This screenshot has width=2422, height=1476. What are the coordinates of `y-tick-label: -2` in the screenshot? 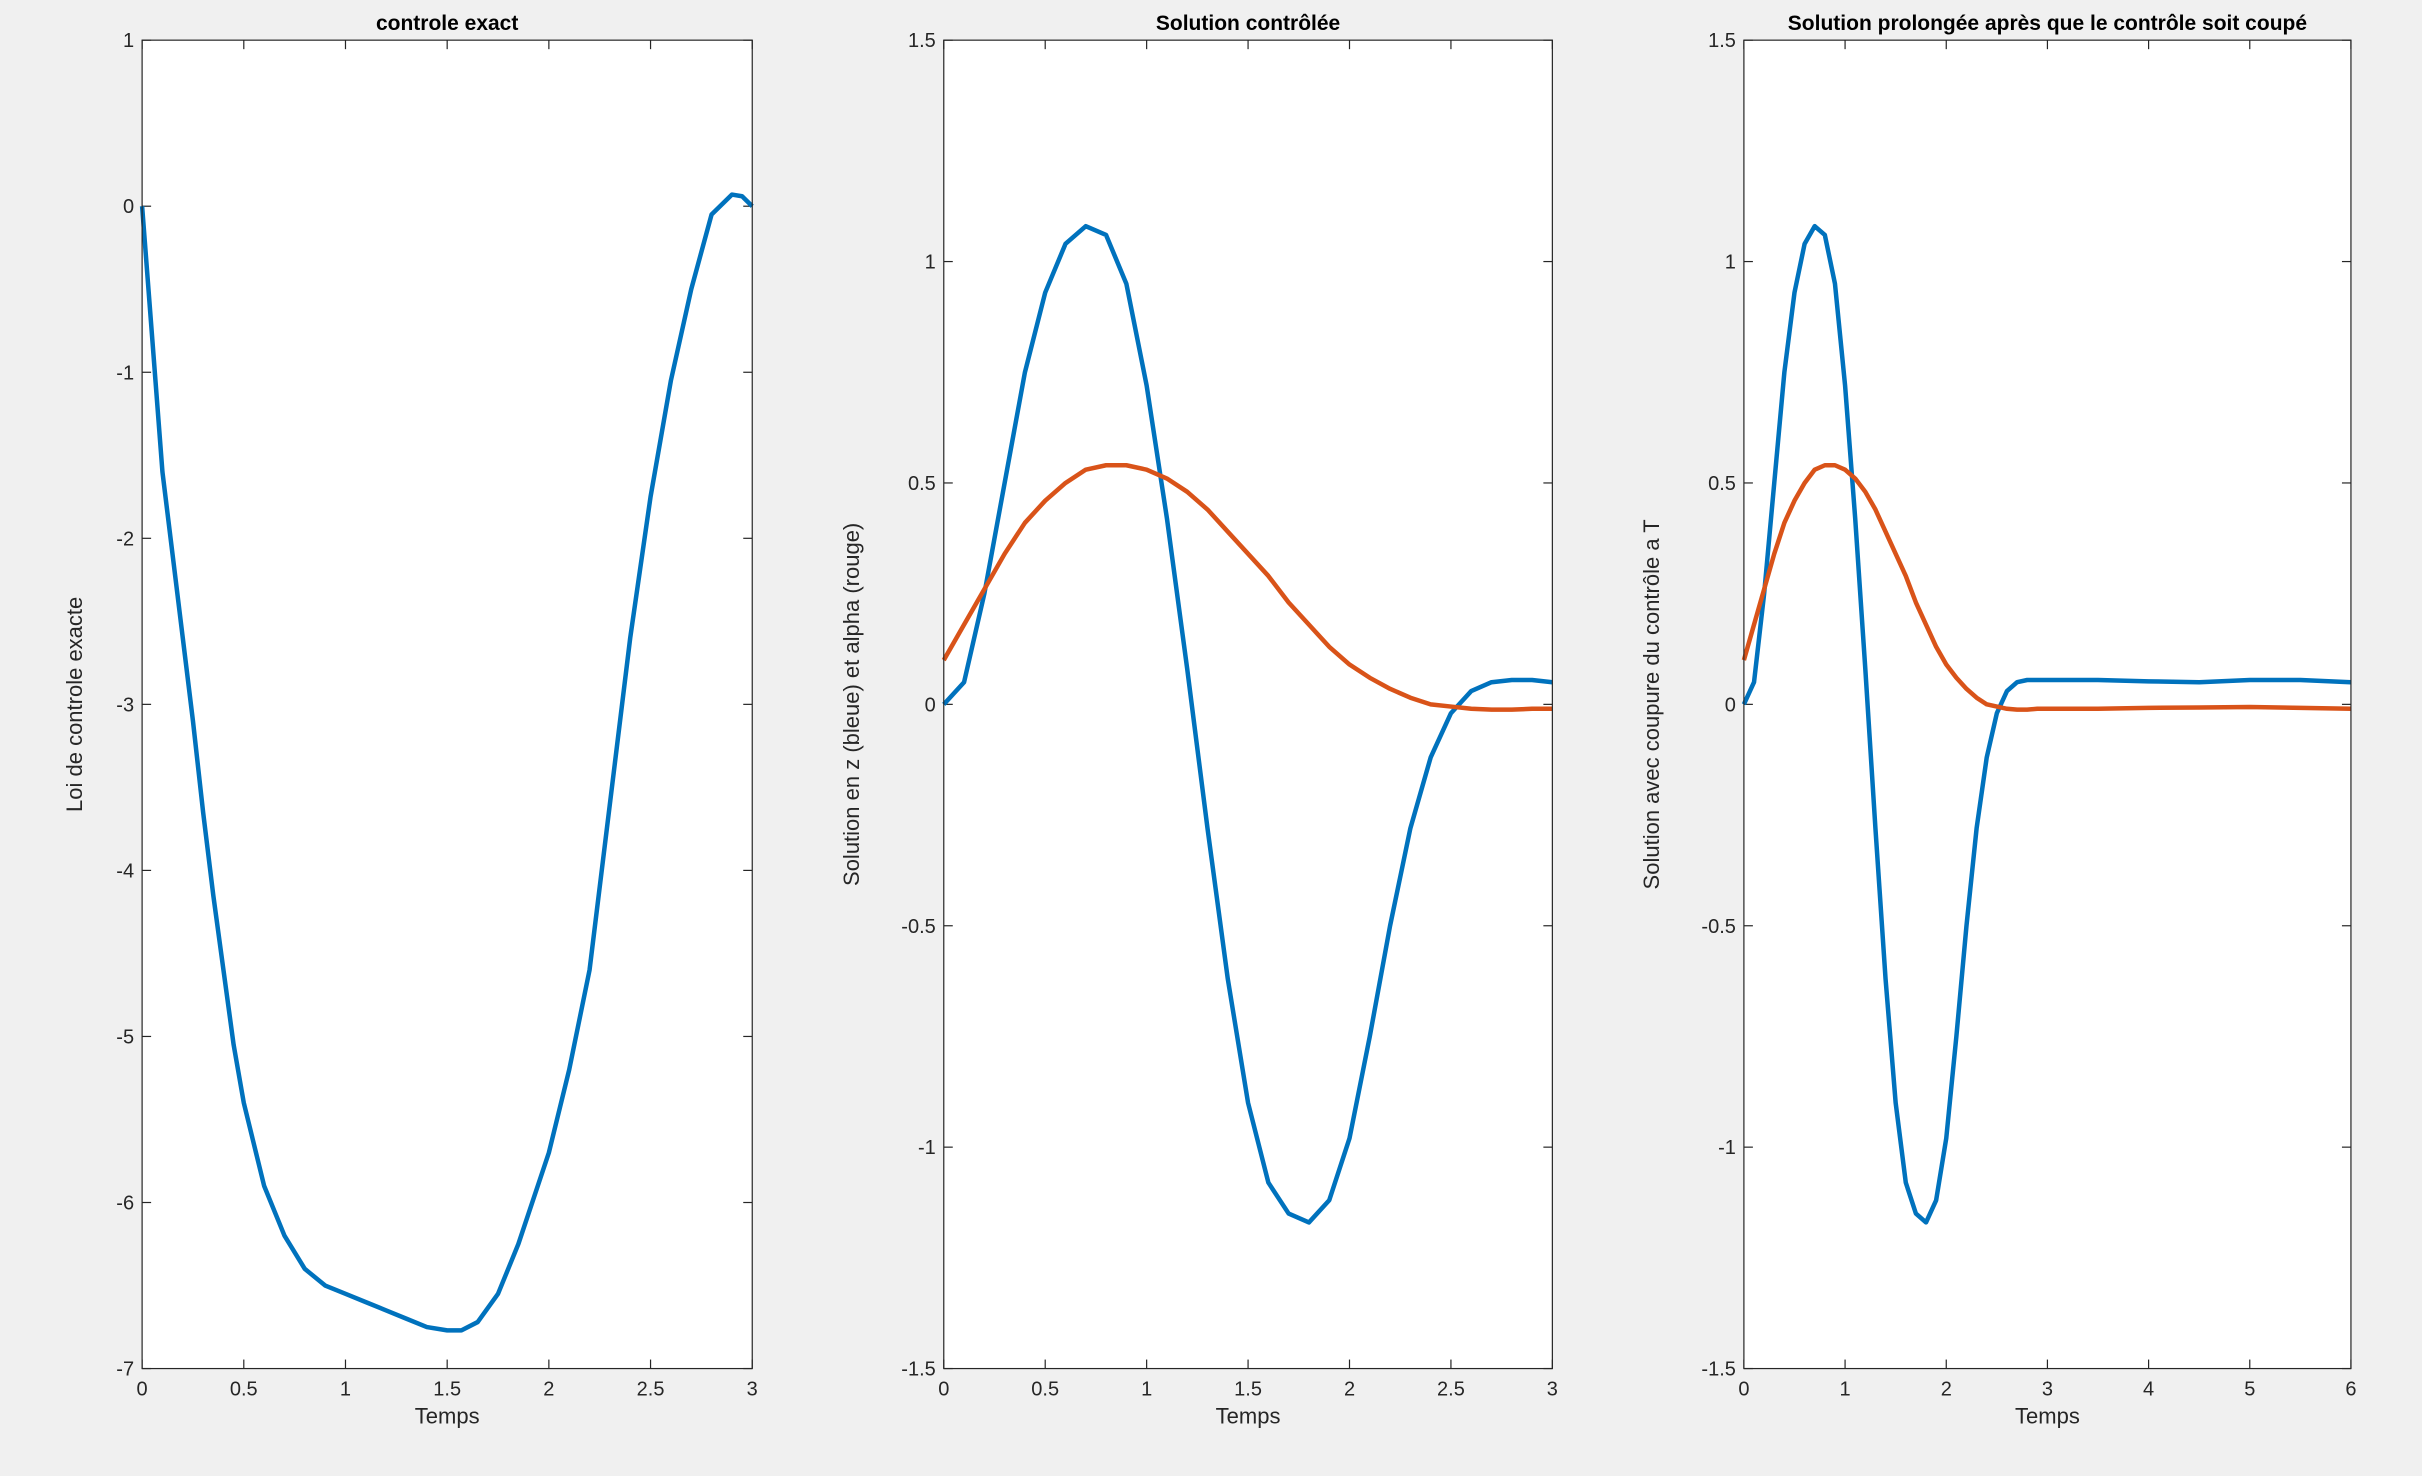 It's located at (125, 539).